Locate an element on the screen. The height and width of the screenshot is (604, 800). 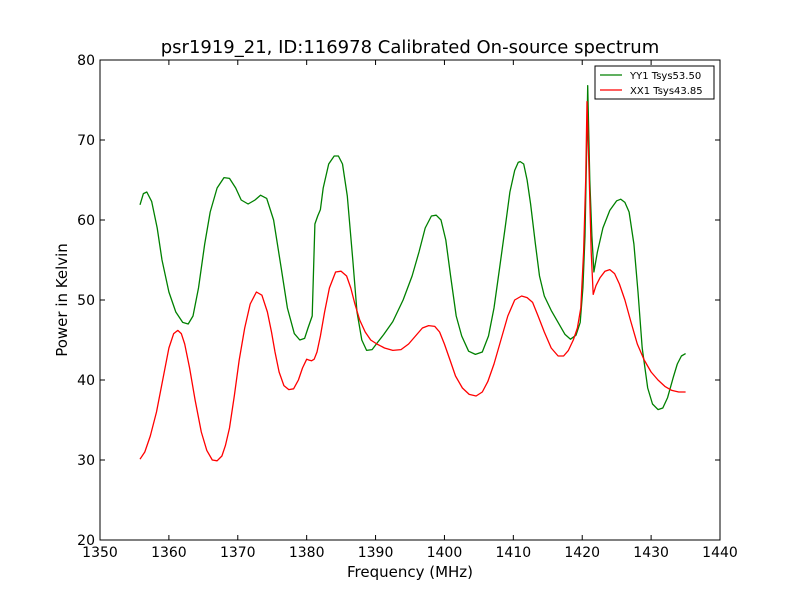
y-tick-label: 20 is located at coordinates (86, 541).